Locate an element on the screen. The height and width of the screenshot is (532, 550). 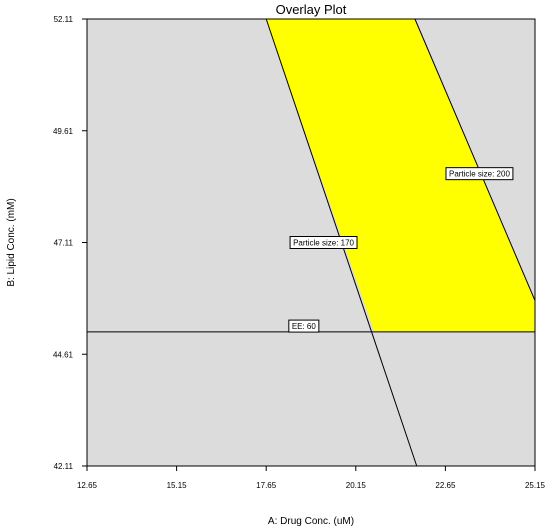
y-tick-label: 47.11 is located at coordinates (64, 243).